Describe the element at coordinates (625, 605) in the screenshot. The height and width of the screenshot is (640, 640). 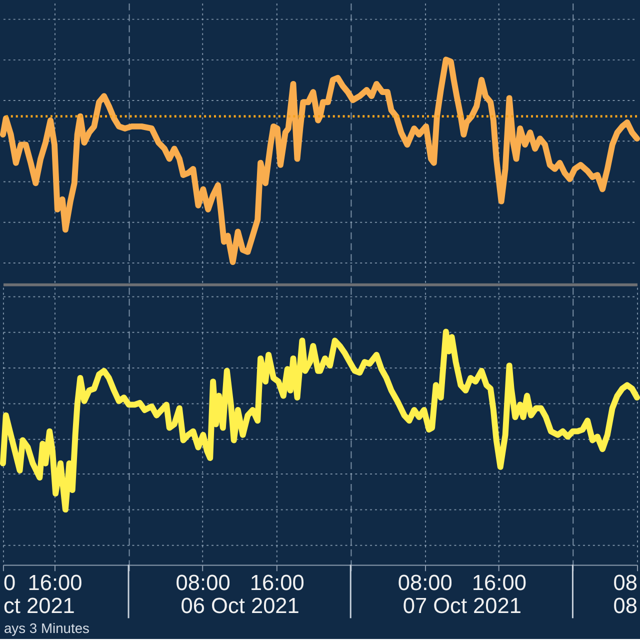
I see `x2-tick-label: 08` at that location.